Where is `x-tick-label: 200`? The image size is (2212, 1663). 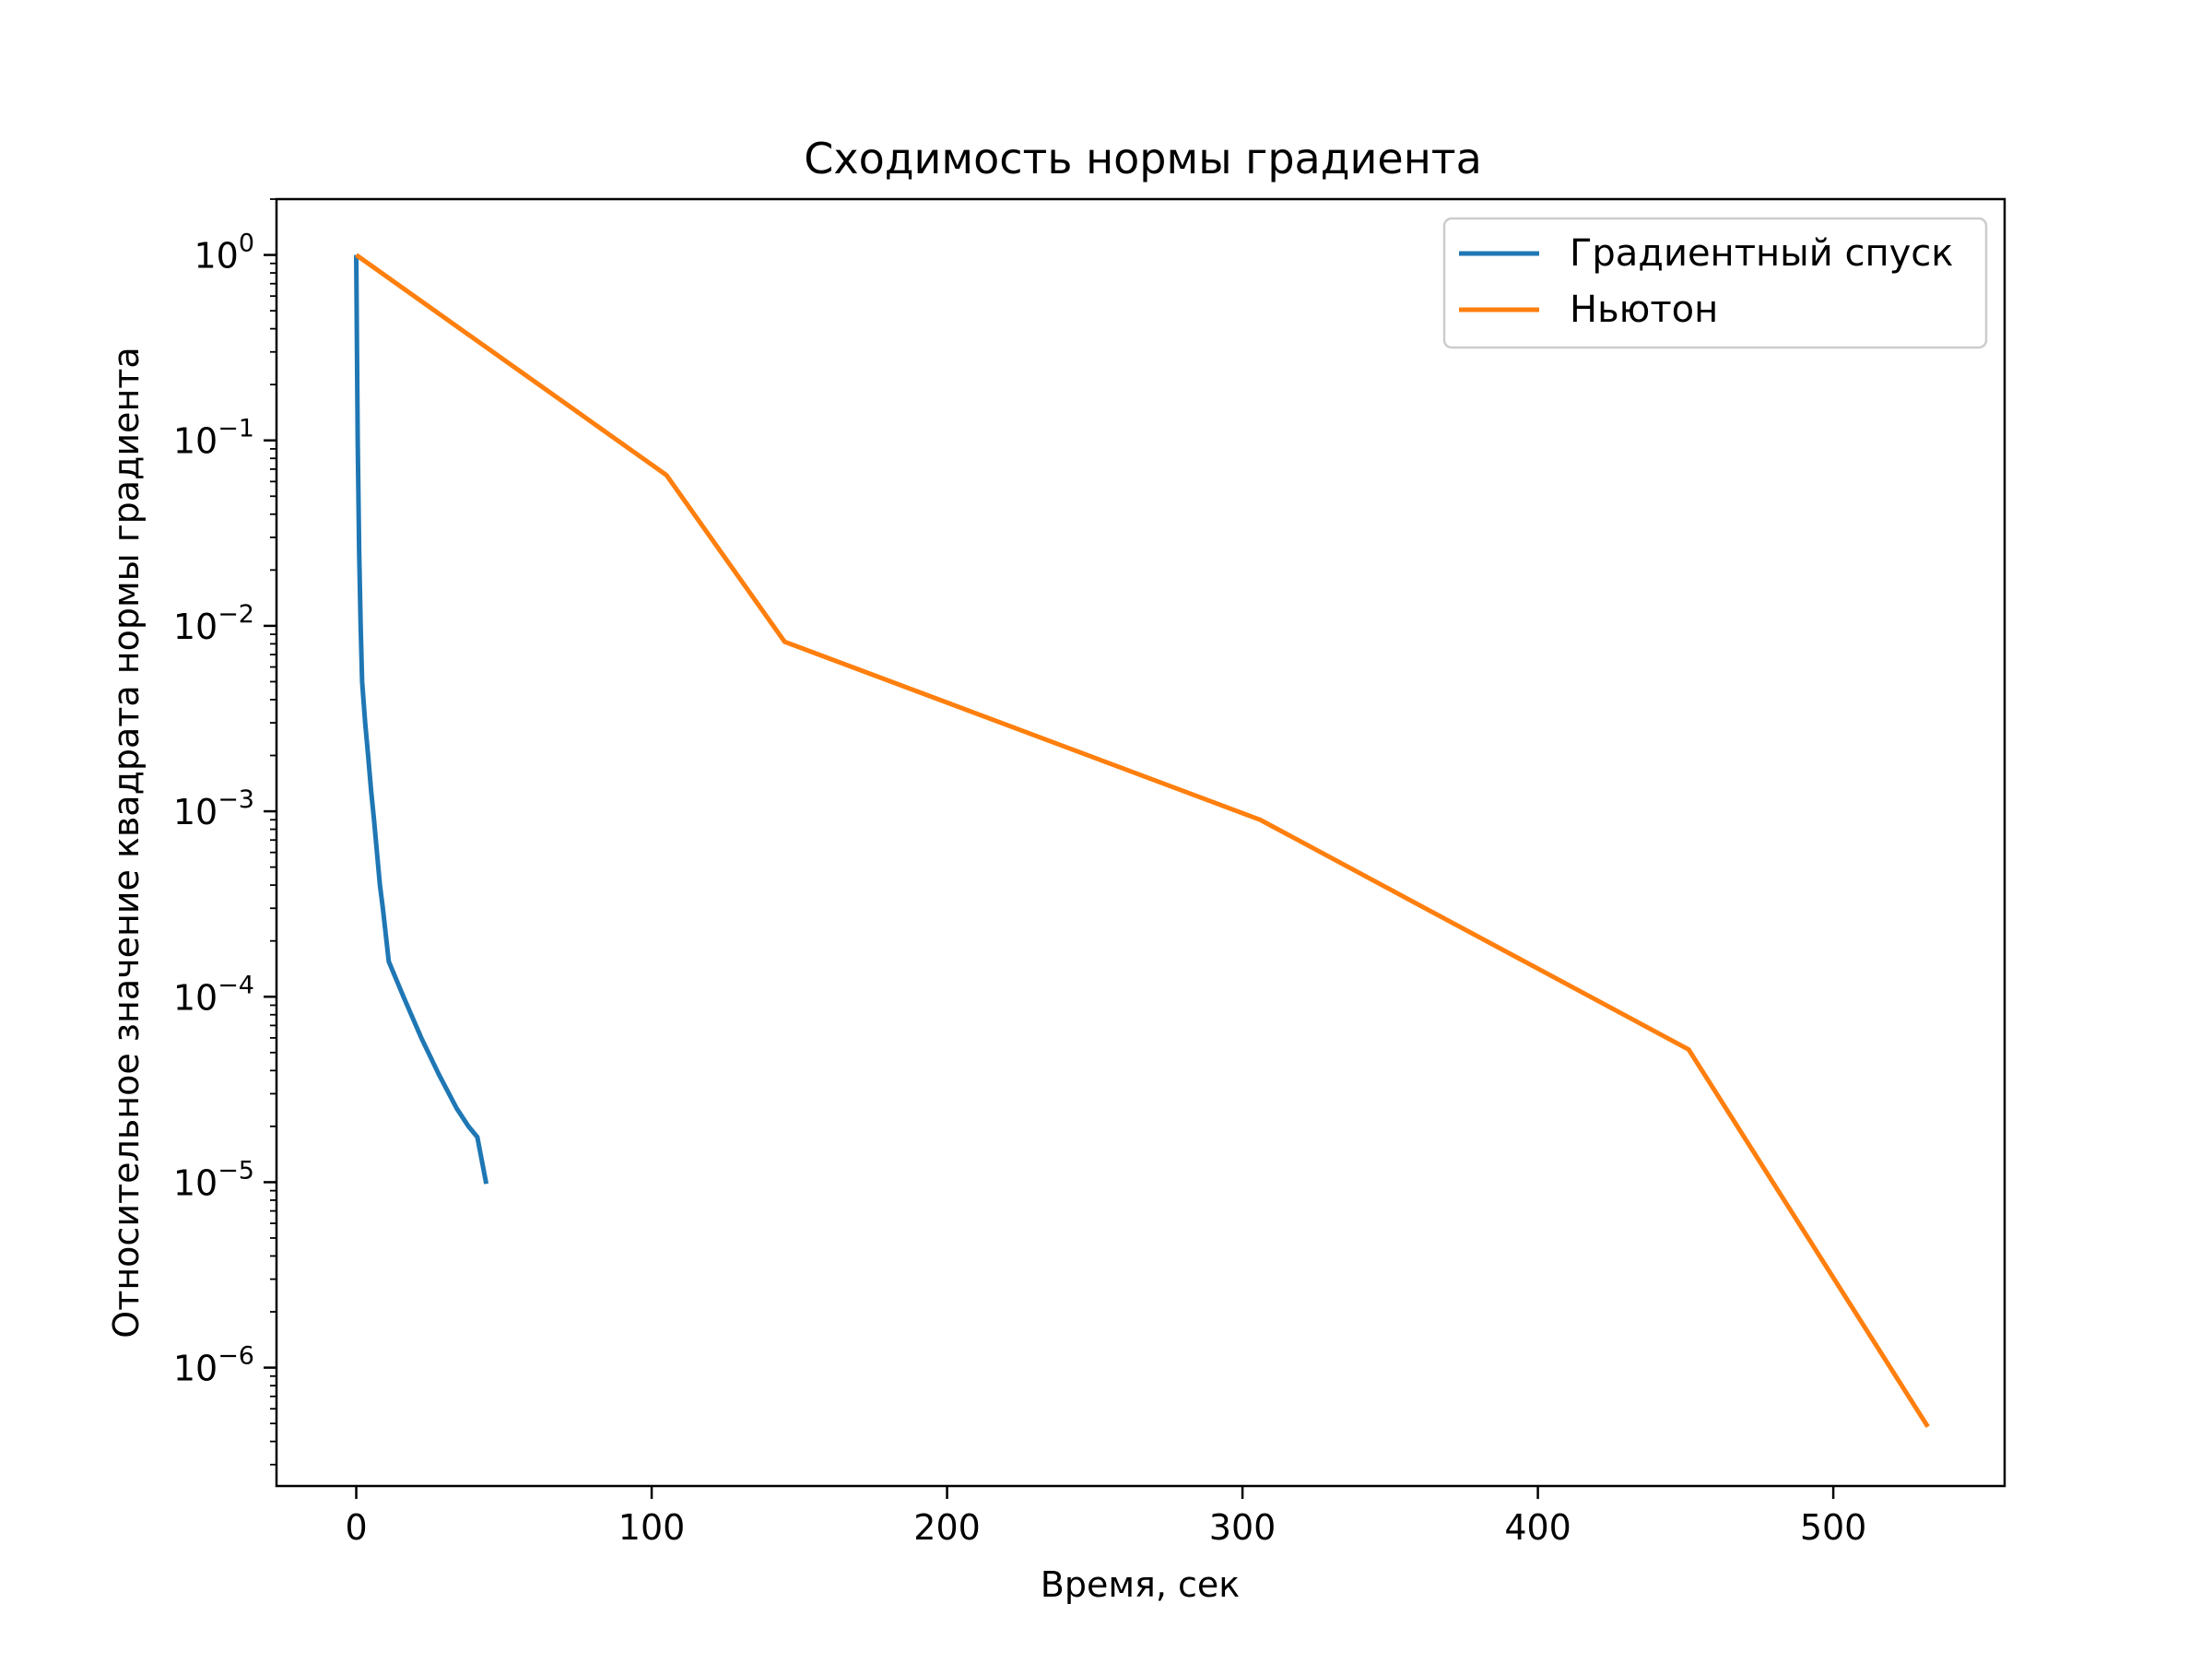
x-tick-label: 200 is located at coordinates (947, 1527).